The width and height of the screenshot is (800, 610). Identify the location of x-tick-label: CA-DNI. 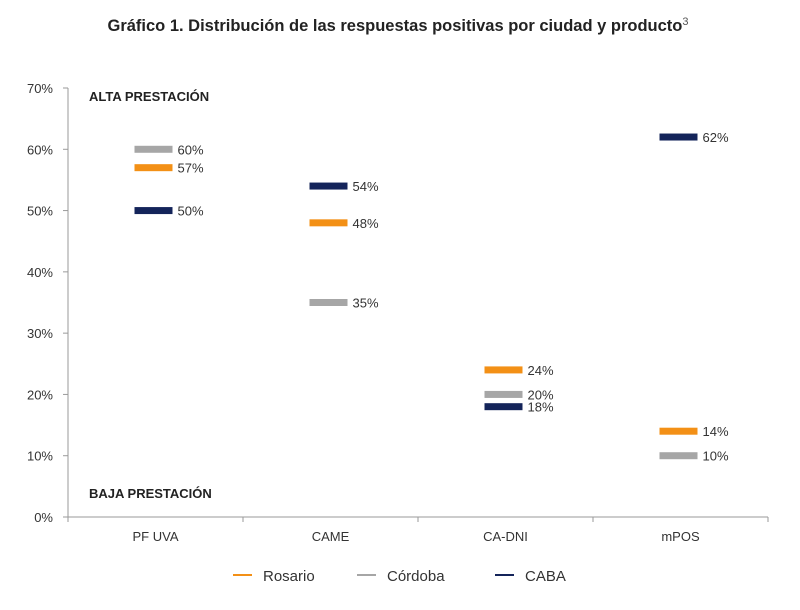
(505, 536).